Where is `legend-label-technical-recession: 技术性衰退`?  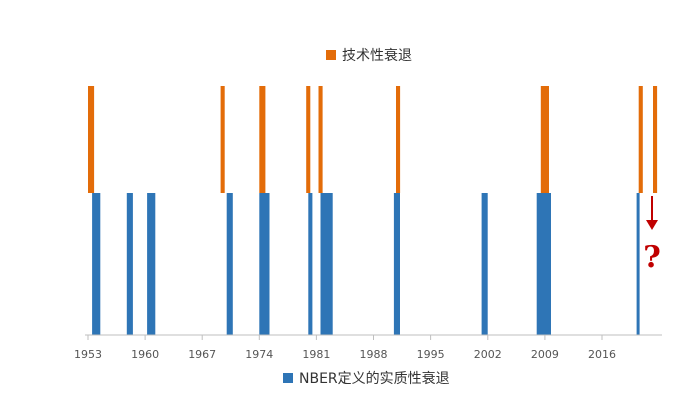
legend-label-technical-recession: 技术性衰退 is located at coordinates (377, 56).